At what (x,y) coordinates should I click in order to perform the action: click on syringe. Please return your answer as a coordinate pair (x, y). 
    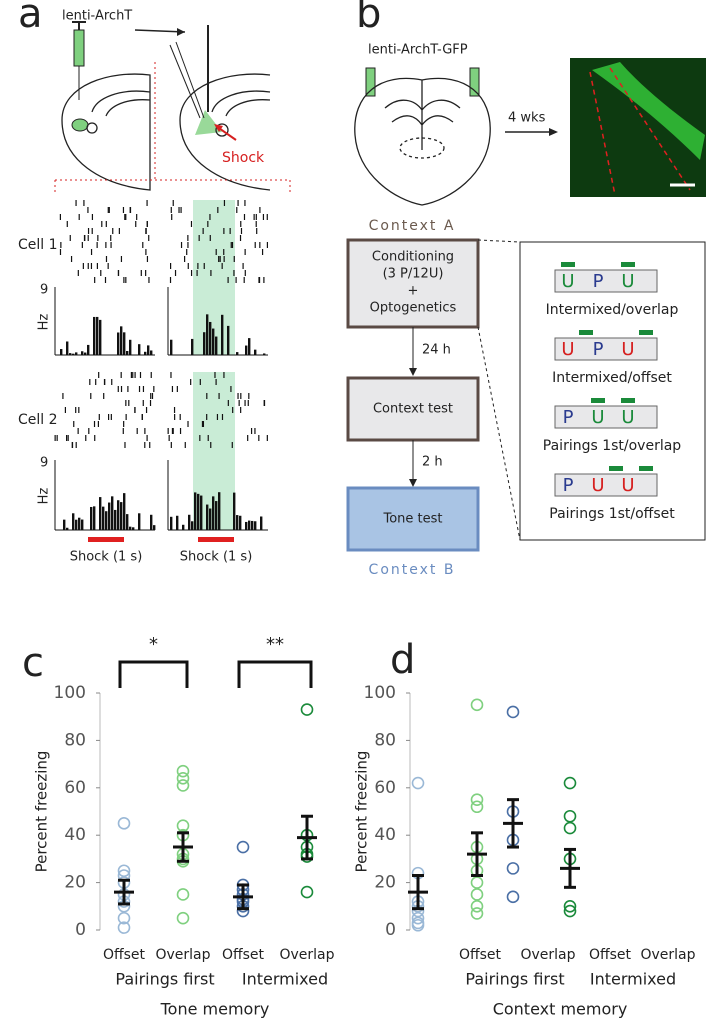
    Looking at the image, I should click on (79, 60).